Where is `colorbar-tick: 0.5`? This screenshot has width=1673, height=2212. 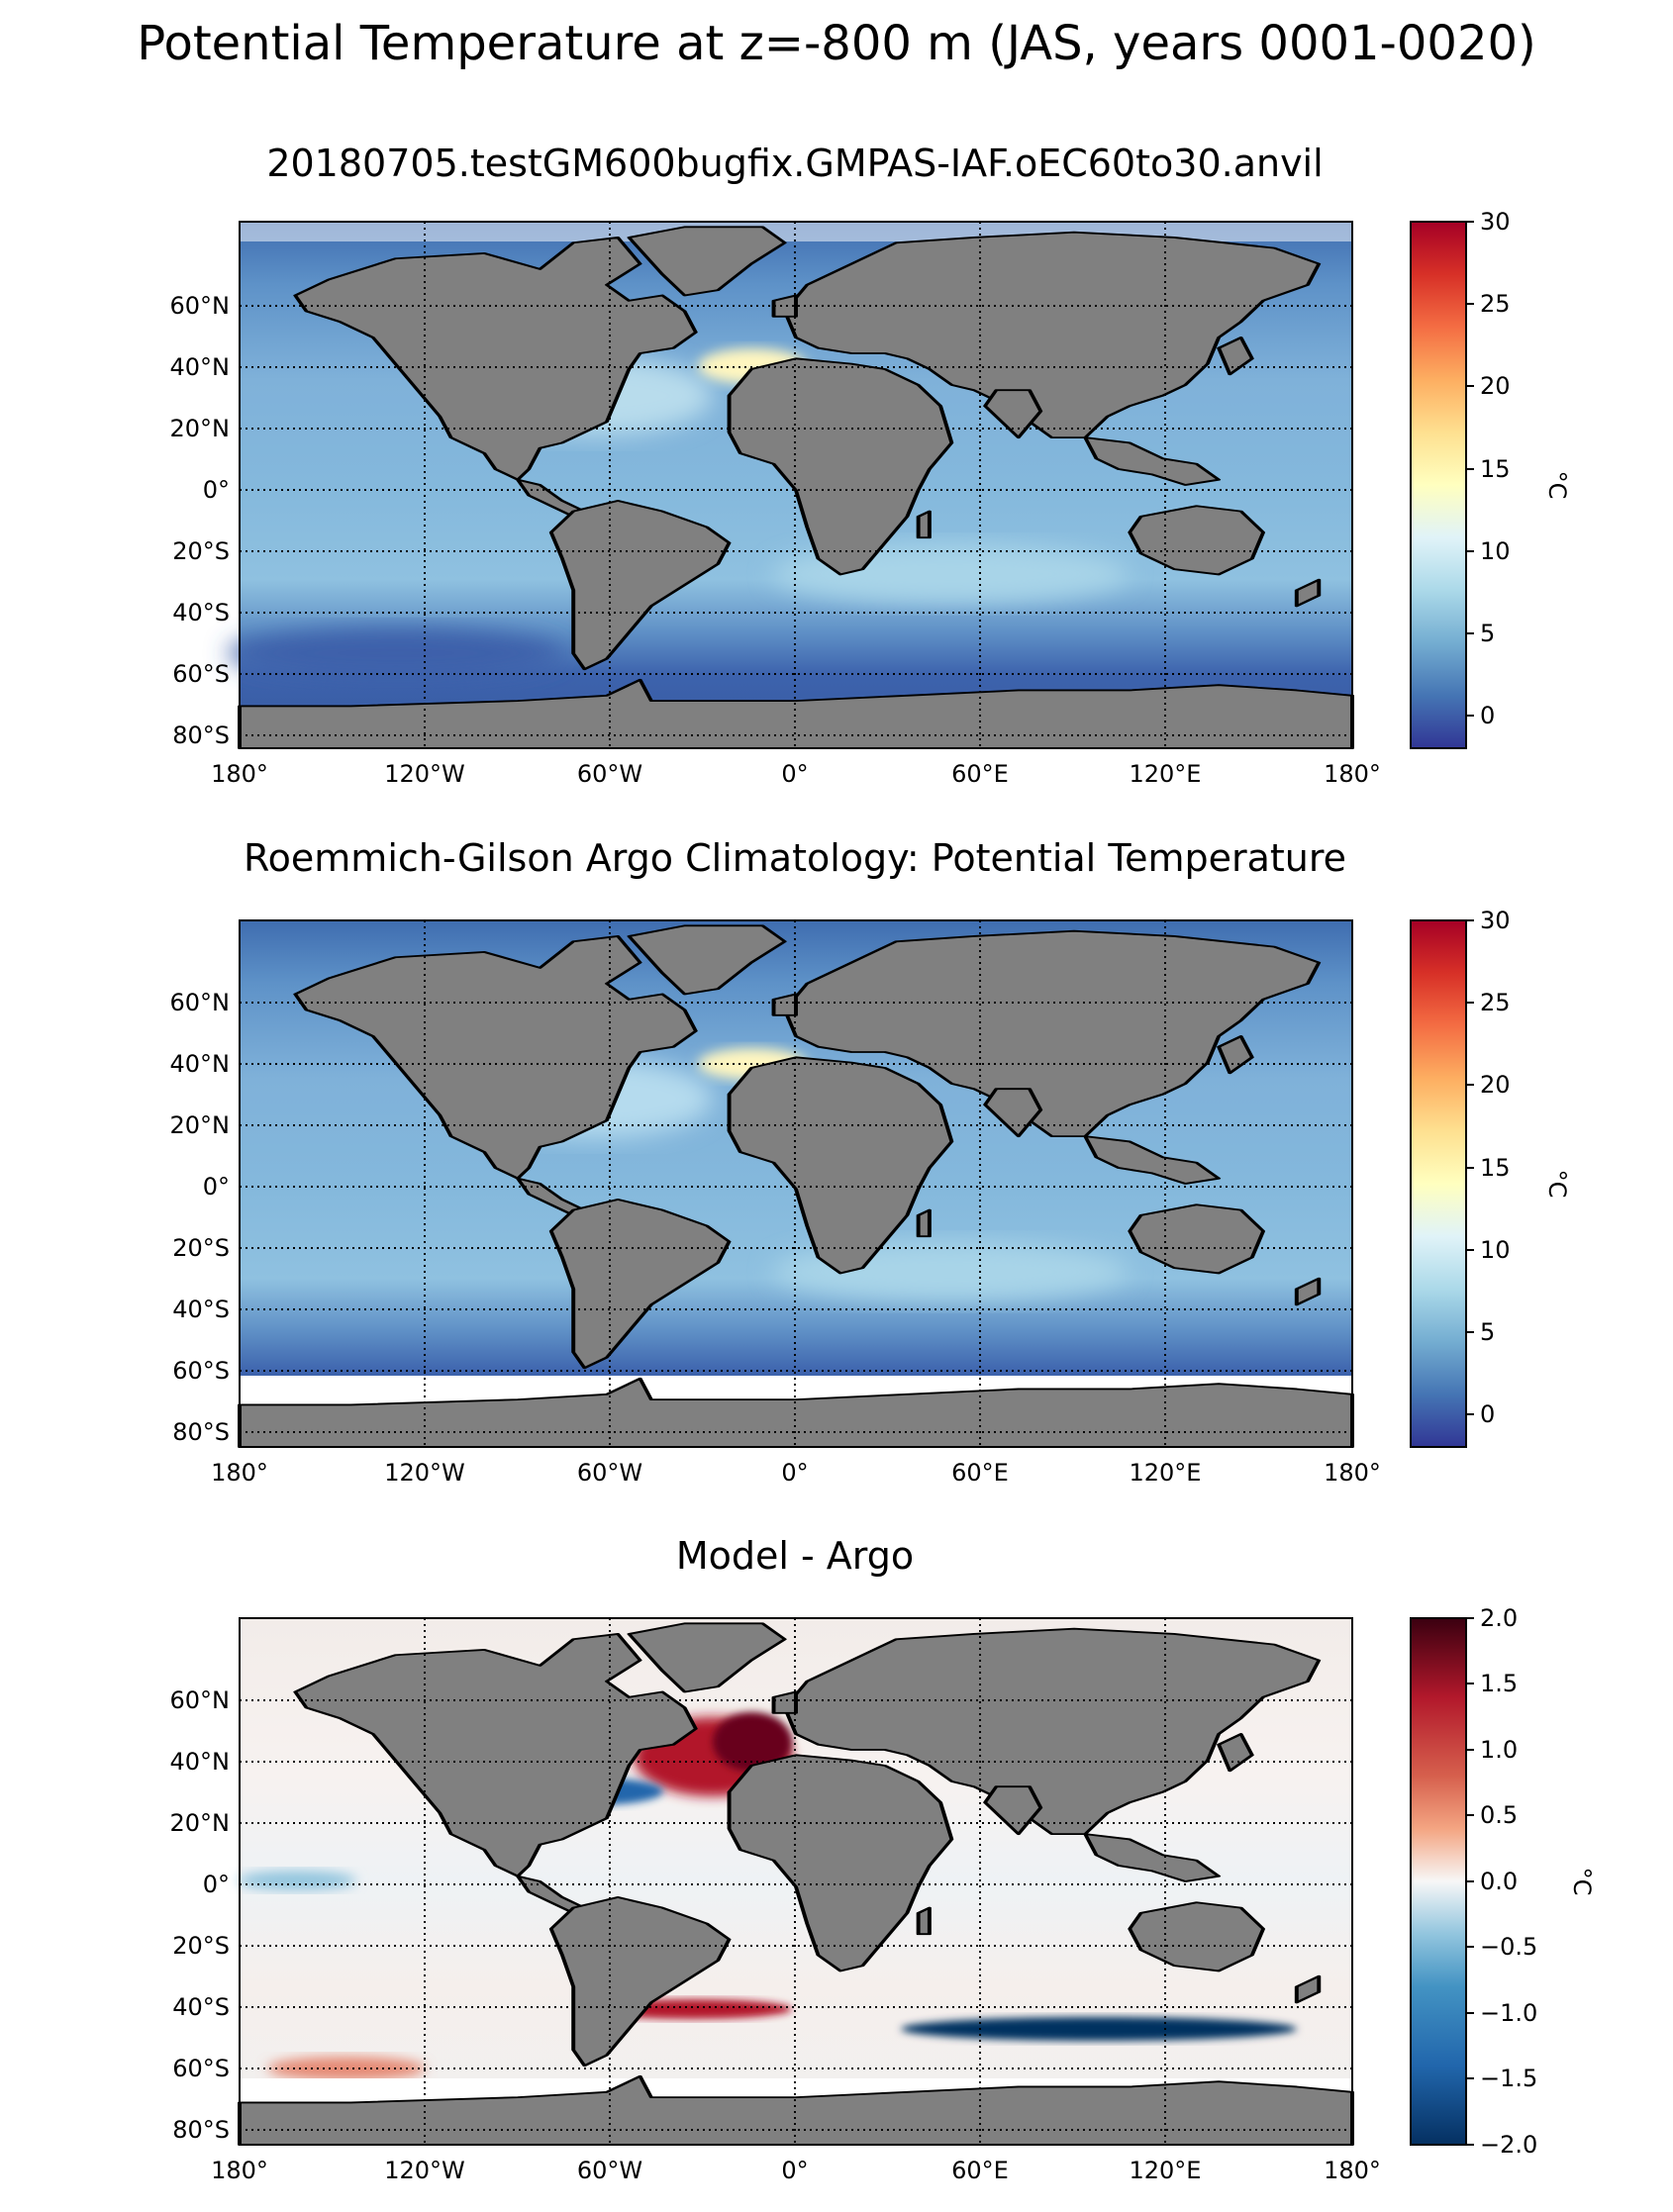 colorbar-tick: 0.5 is located at coordinates (1499, 1815).